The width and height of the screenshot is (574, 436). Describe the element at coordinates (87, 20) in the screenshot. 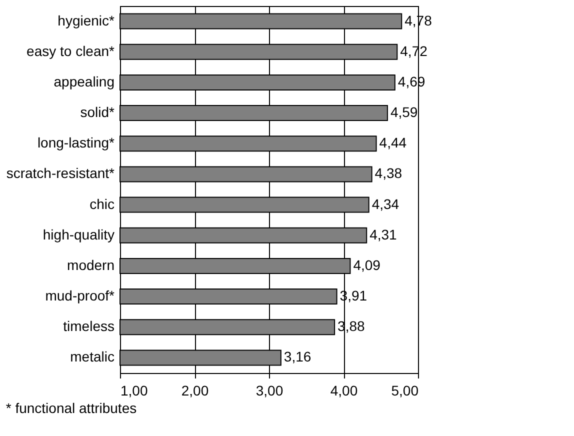

I see `y-tick-label: hygienic*` at that location.